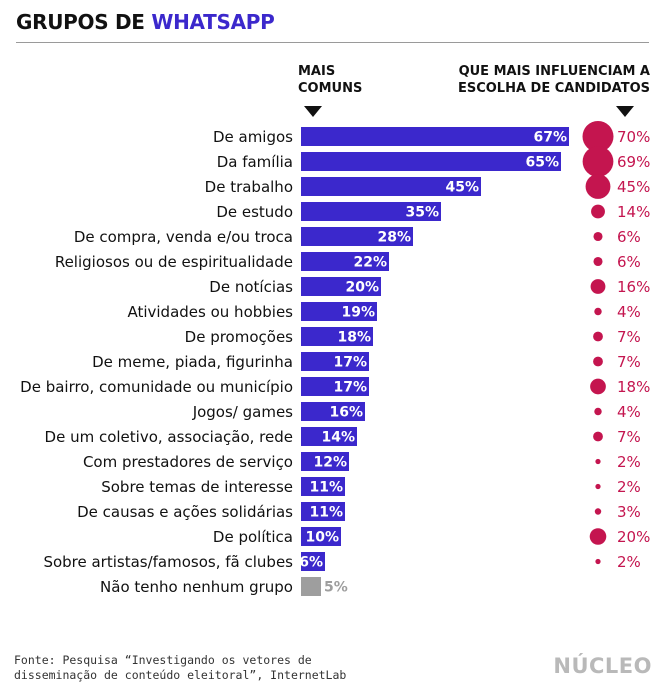 This screenshot has height=692, width=666. I want to click on influence-value-label: 16%, so click(633, 287).